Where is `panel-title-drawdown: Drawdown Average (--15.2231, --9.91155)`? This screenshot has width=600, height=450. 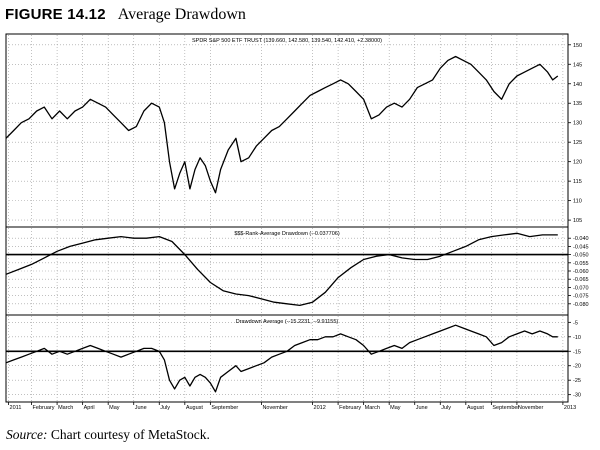
panel-title-drawdown: Drawdown Average (--15.2231, --9.91155) is located at coordinates (287, 322).